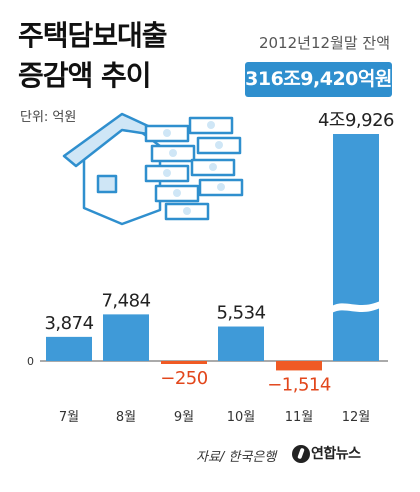 Image resolution: width=420 pixels, height=492 pixels. What do you see at coordinates (299, 384) in the screenshot?
I see `data-label: −1,514` at bounding box center [299, 384].